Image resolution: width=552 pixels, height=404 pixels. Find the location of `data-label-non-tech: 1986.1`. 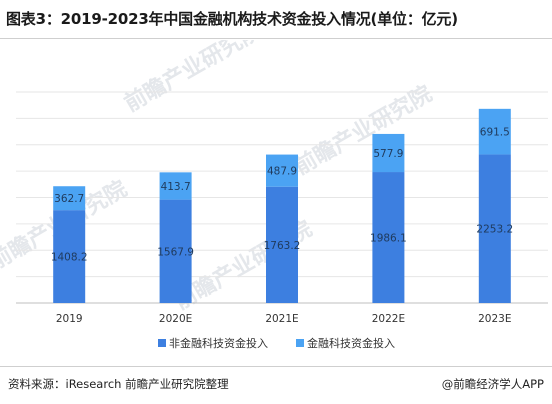

data-label-non-tech: 1986.1 is located at coordinates (388, 239).